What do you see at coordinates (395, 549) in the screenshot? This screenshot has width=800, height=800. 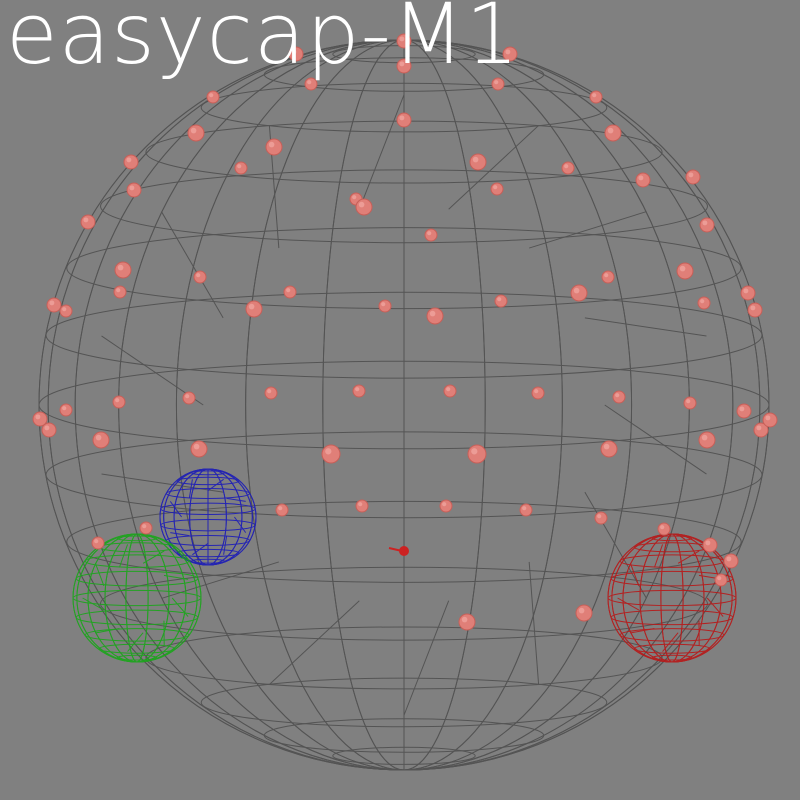 I see `origin-pointer` at bounding box center [395, 549].